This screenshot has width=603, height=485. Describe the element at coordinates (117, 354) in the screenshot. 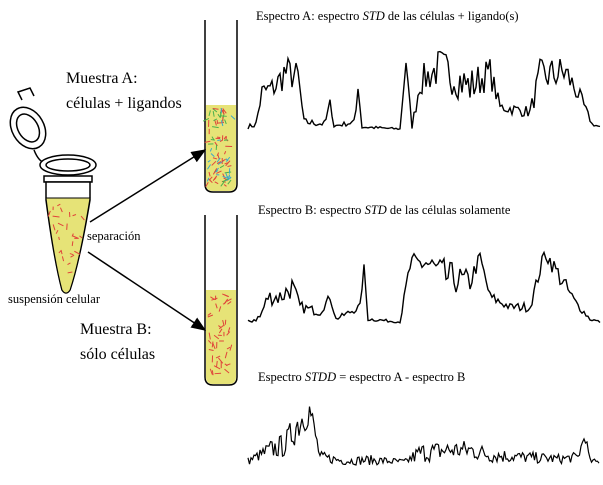

I see `sample-b-label: sólo células` at that location.